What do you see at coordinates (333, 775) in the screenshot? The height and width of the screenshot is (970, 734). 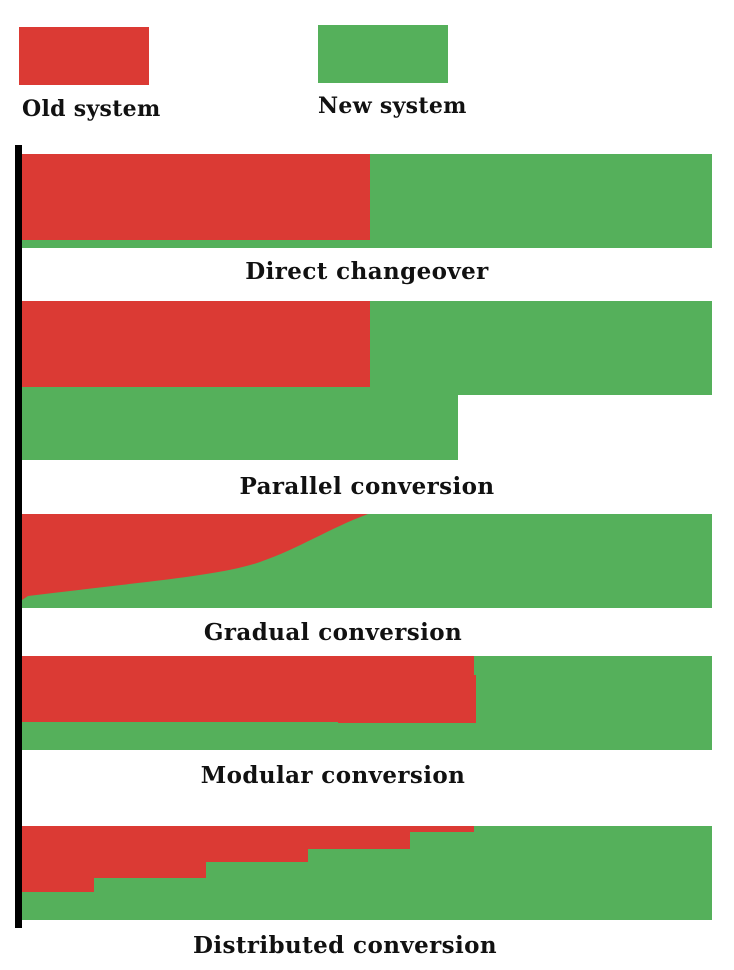 I see `method-label-modular: Modular conversion` at bounding box center [333, 775].